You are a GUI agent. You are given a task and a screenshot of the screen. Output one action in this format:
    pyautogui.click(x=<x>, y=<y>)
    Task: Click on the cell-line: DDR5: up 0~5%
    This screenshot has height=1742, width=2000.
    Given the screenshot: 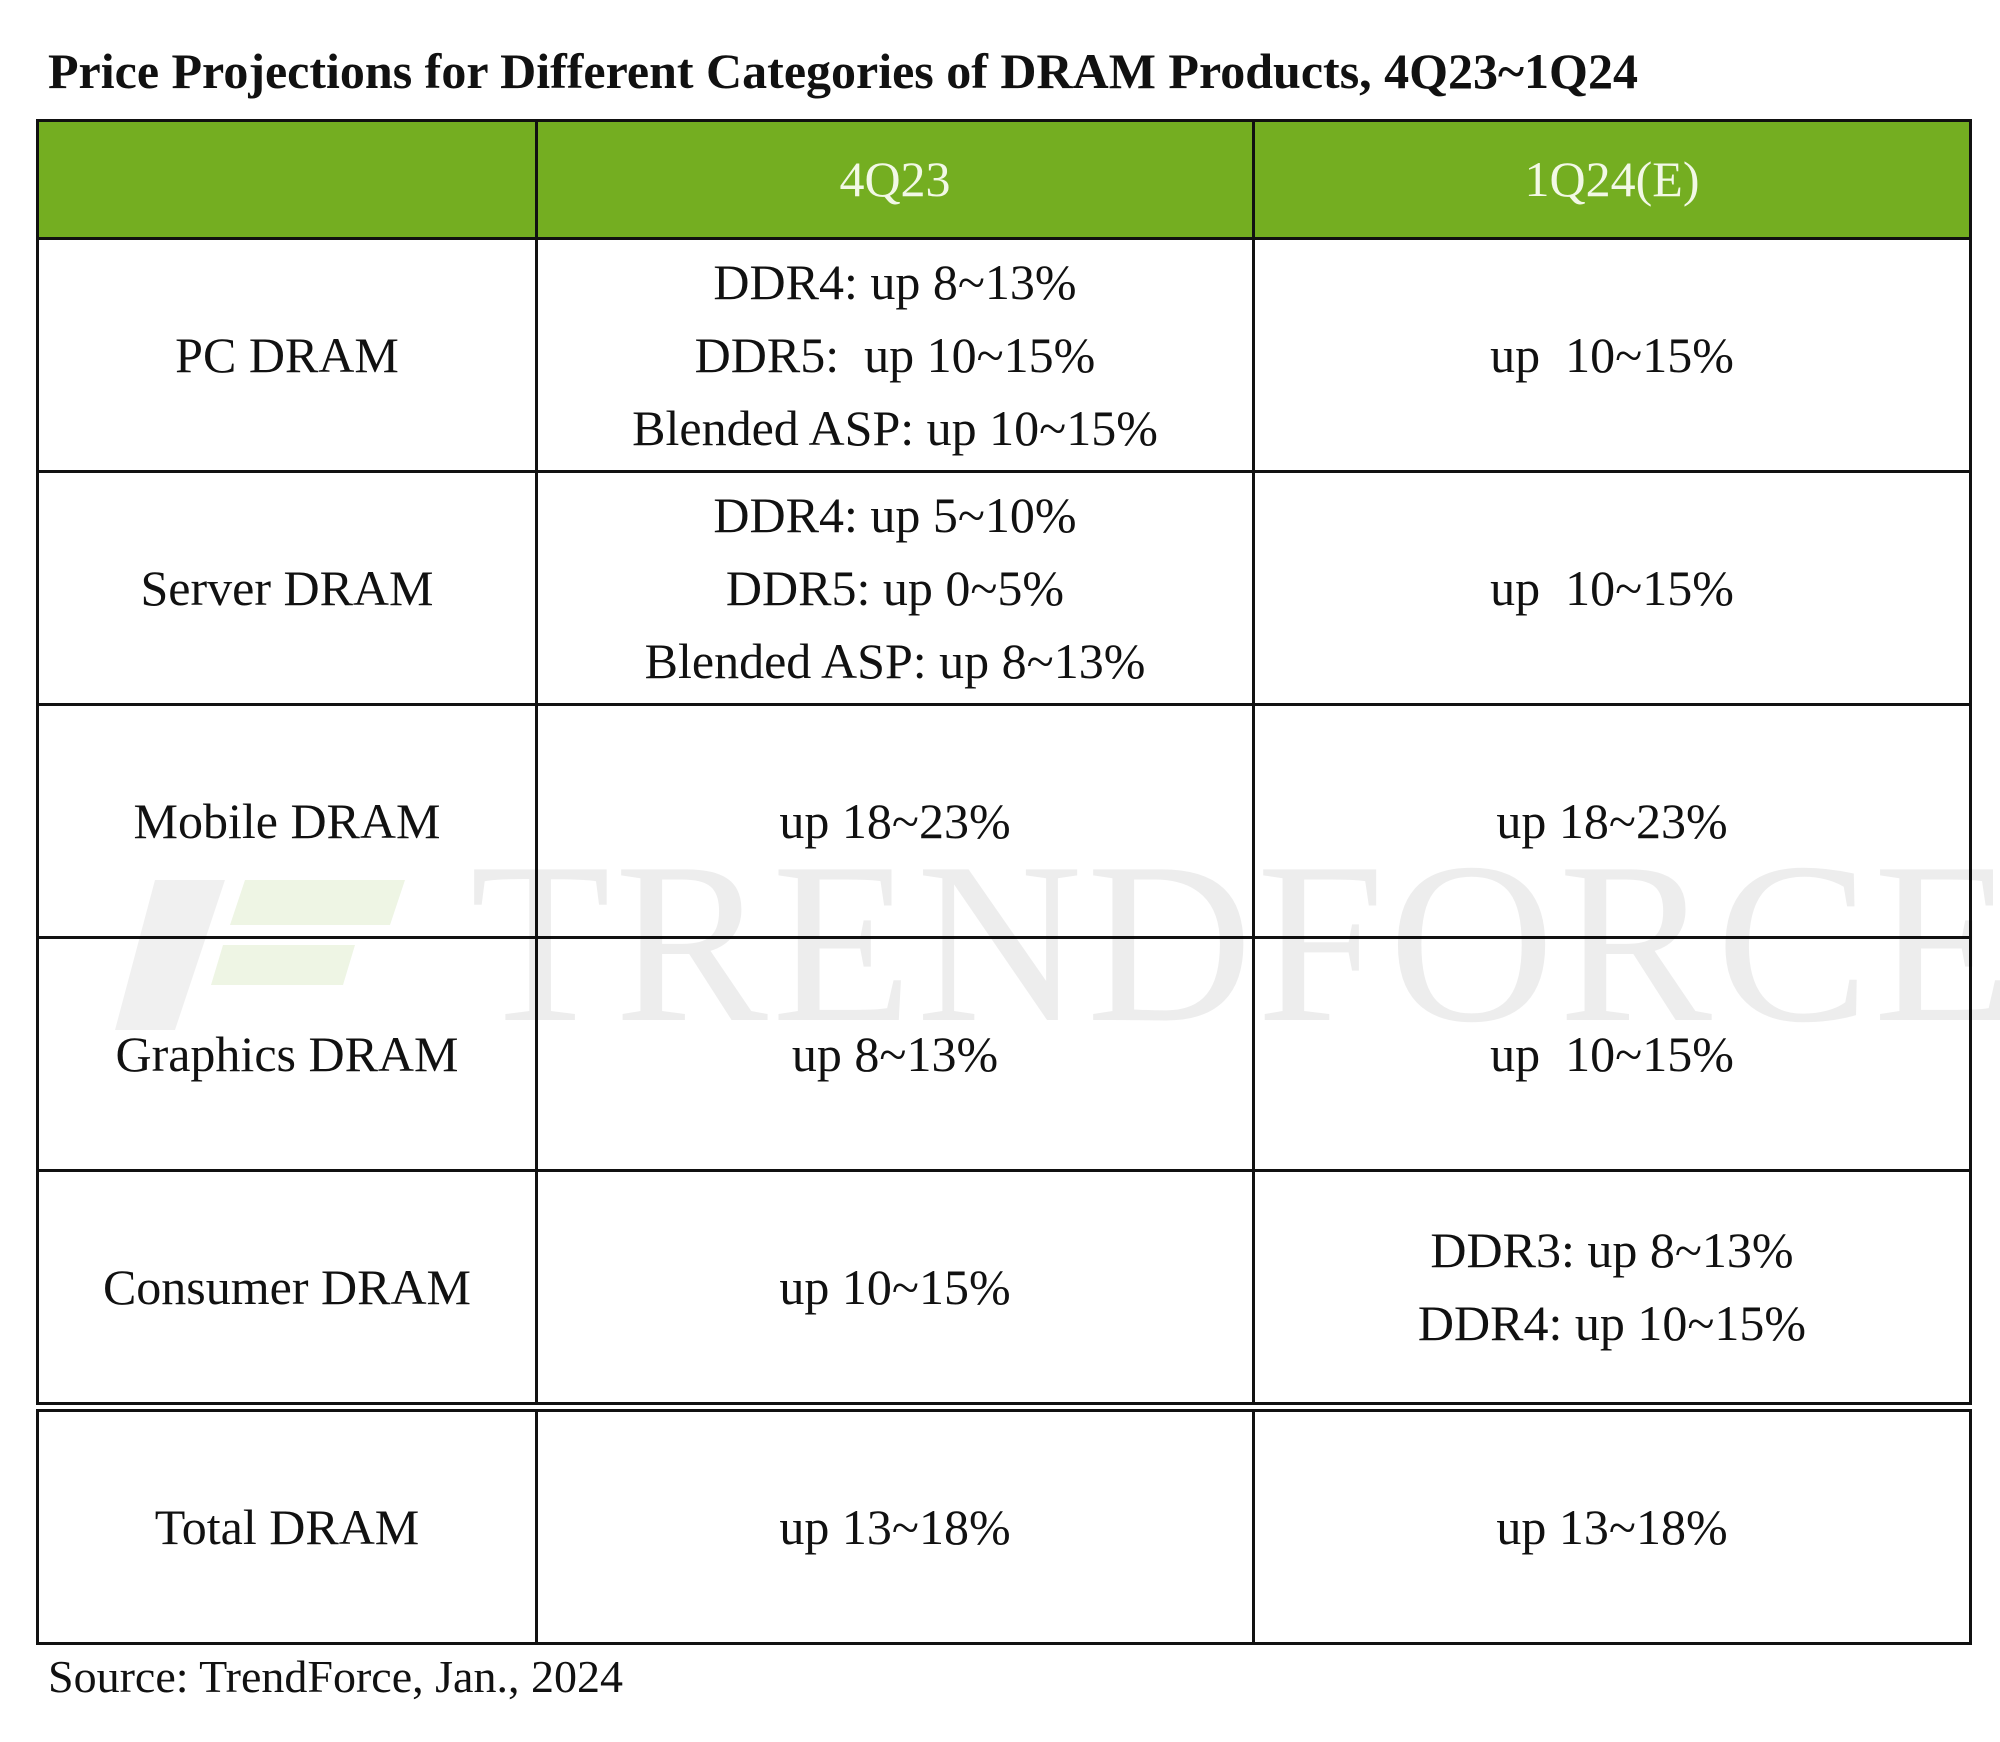 What is the action you would take?
    pyautogui.click(x=895, y=587)
    